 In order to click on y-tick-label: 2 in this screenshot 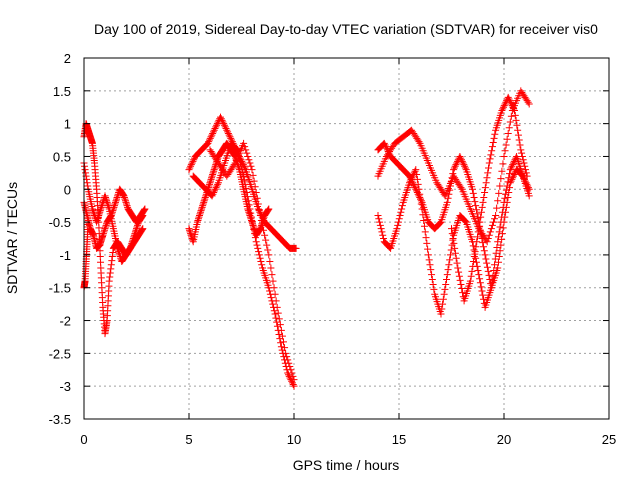, I will do `click(67, 58)`.